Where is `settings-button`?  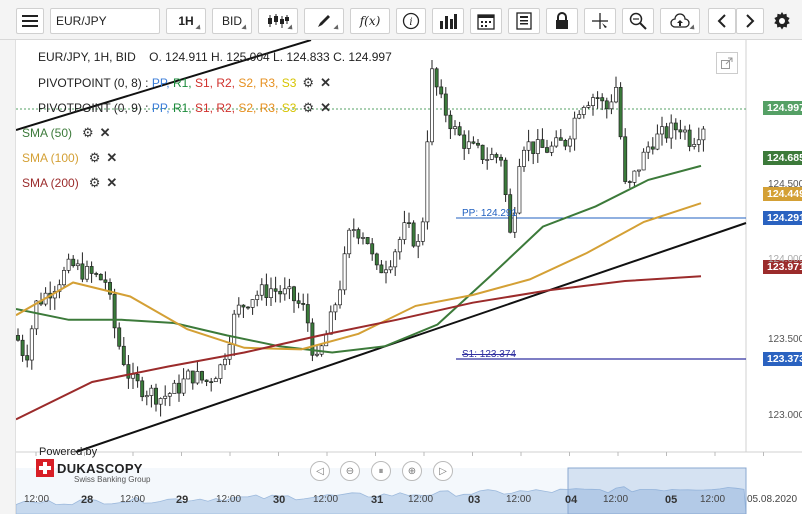
settings-button is located at coordinates (782, 21).